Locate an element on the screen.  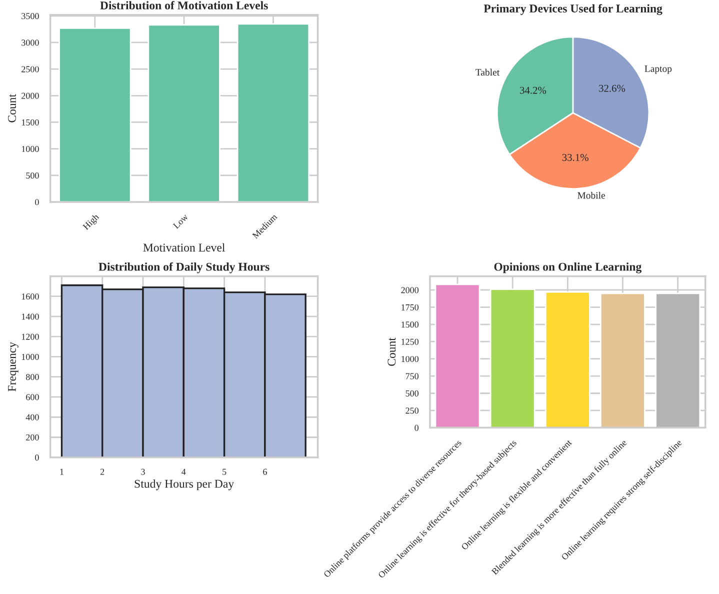
y-tick-label: 3500 is located at coordinates (30, 16).